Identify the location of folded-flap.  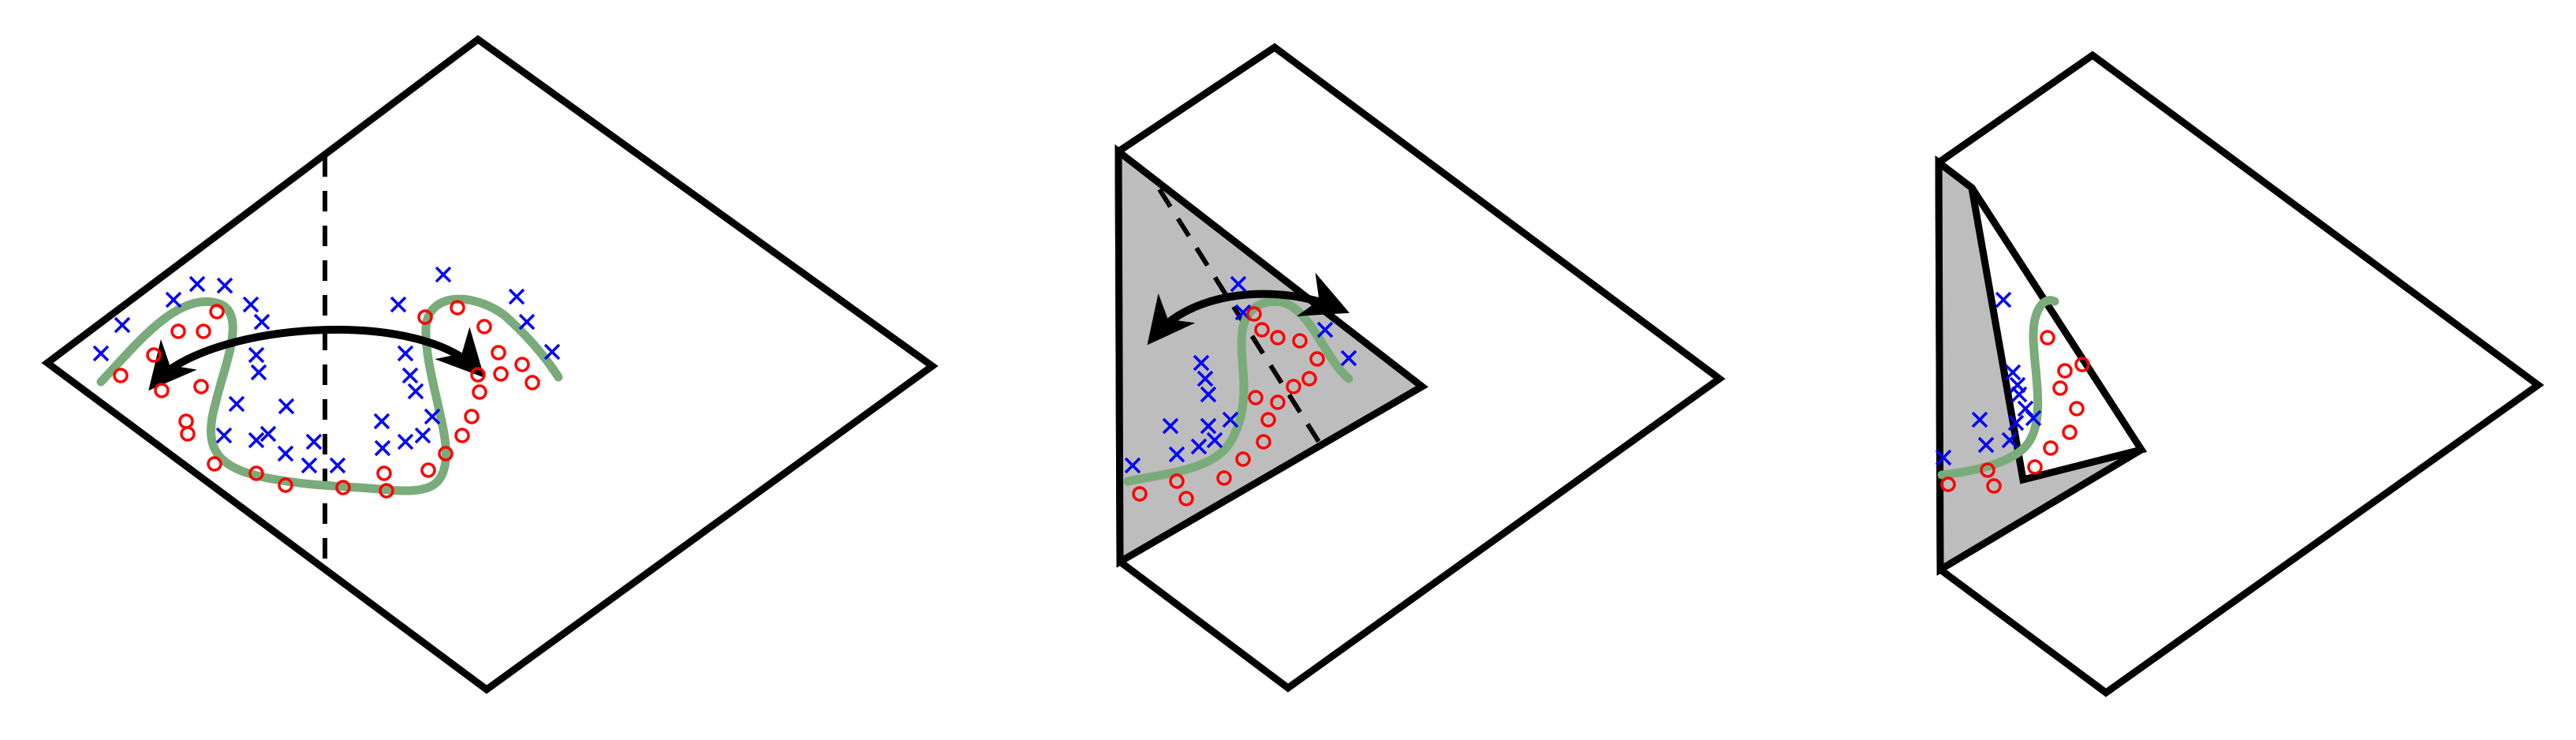
(1271, 356).